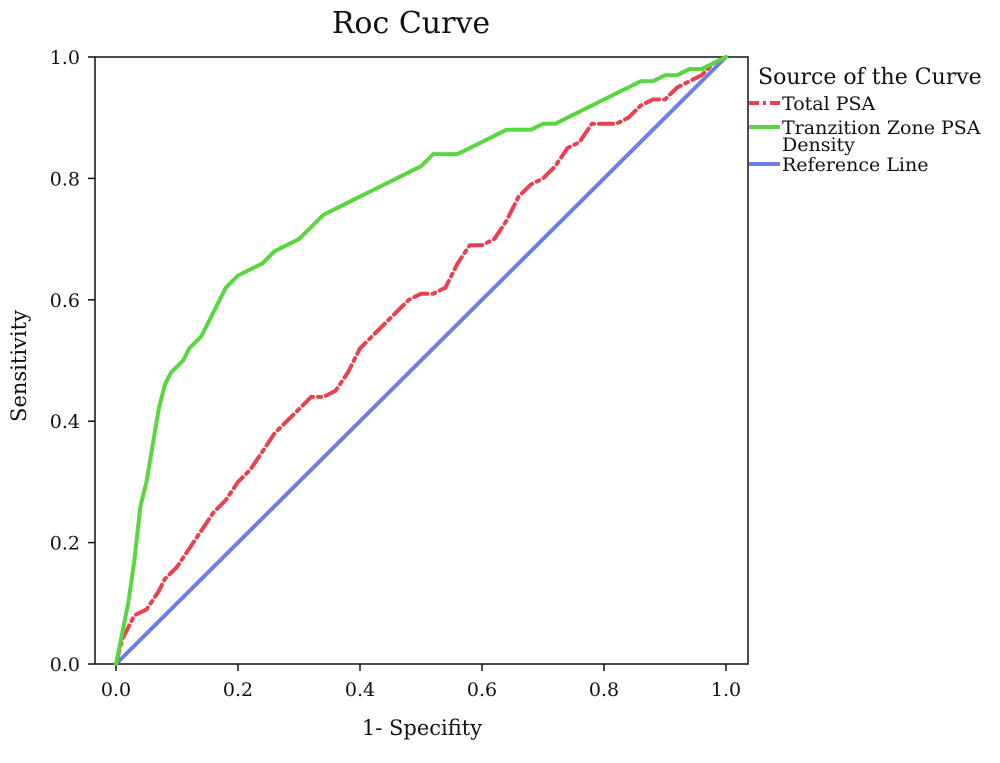 The height and width of the screenshot is (763, 1000). I want to click on x-tick-label: 0.6, so click(482, 690).